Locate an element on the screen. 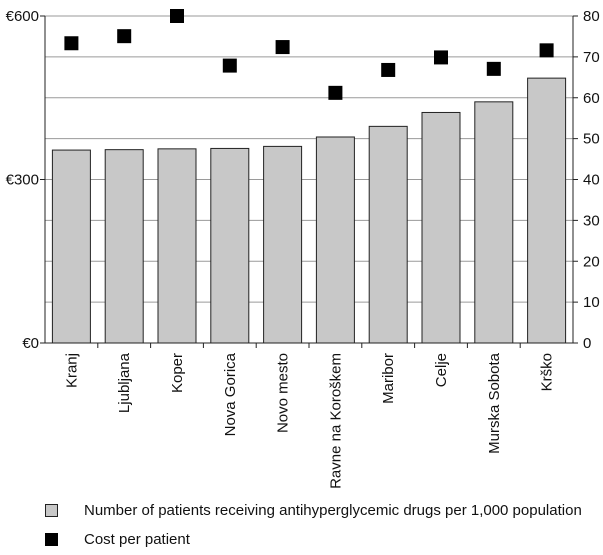 The image size is (603, 555). x-tick-label: Ravne na Koroškem is located at coordinates (335, 421).